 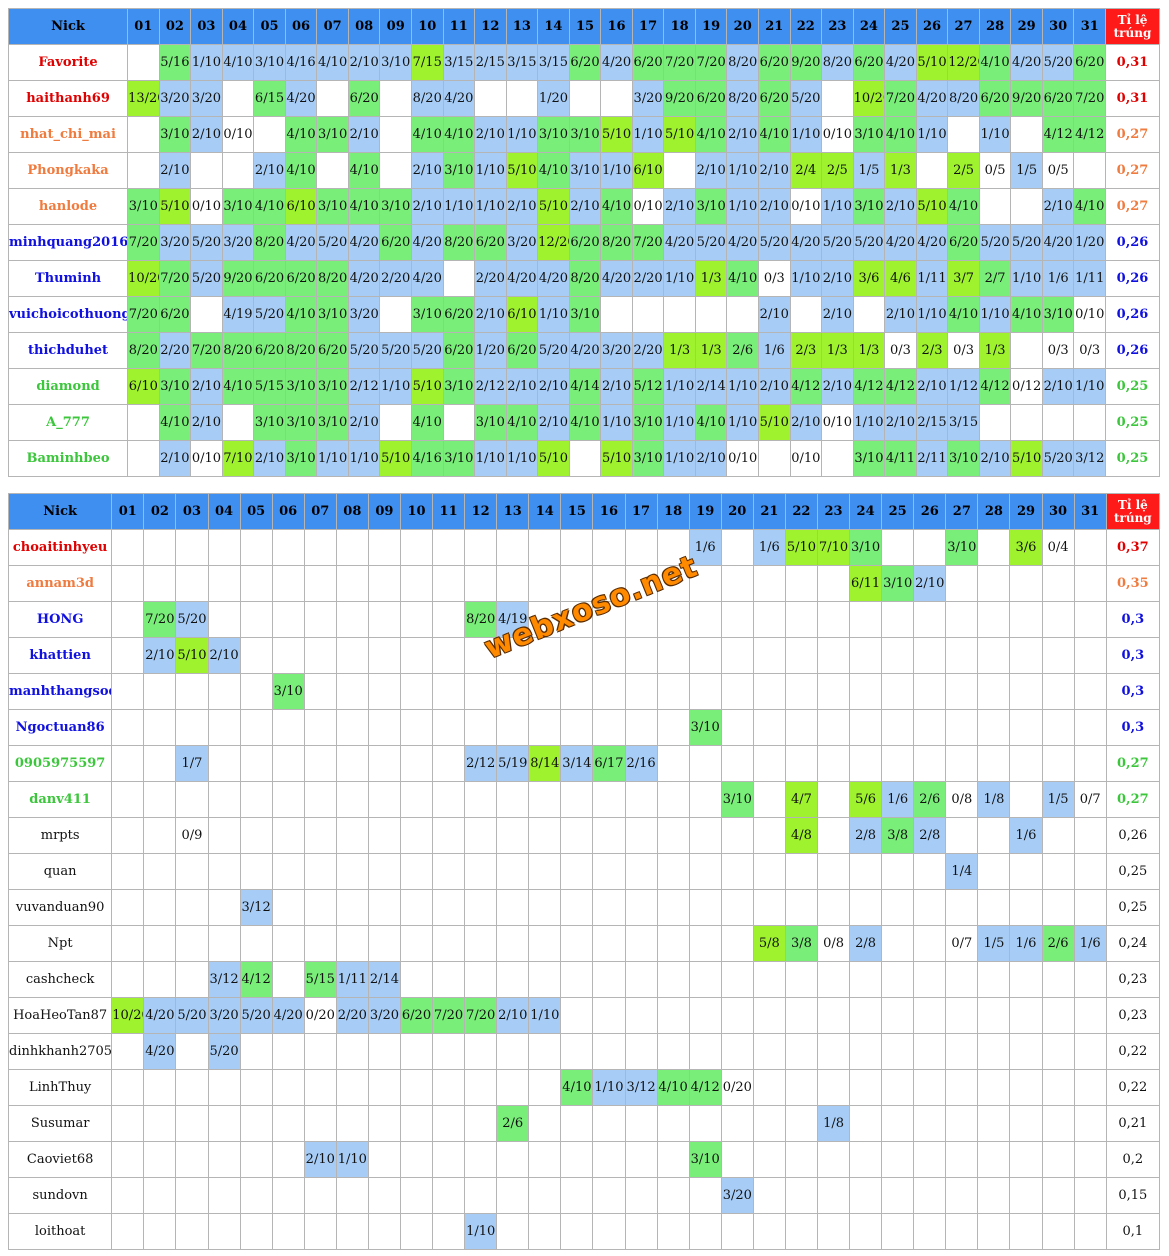 What do you see at coordinates (60, 1231) in the screenshot?
I see `nick-link: loithoat` at bounding box center [60, 1231].